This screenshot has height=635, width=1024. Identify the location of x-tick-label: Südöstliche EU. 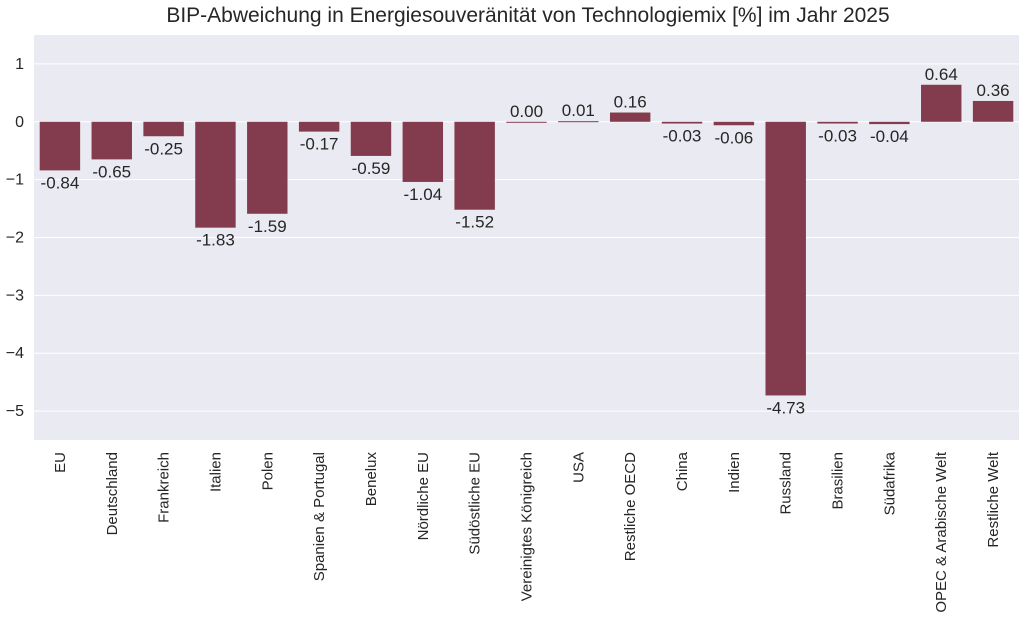
(475, 503).